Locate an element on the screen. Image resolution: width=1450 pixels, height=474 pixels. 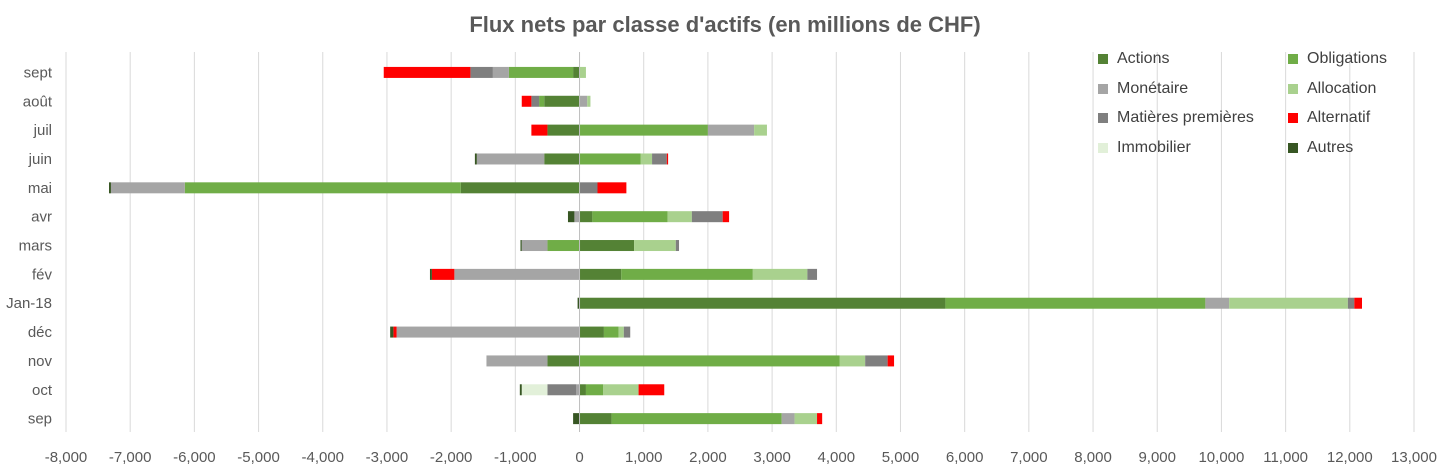
category-label: avr is located at coordinates (41, 217).